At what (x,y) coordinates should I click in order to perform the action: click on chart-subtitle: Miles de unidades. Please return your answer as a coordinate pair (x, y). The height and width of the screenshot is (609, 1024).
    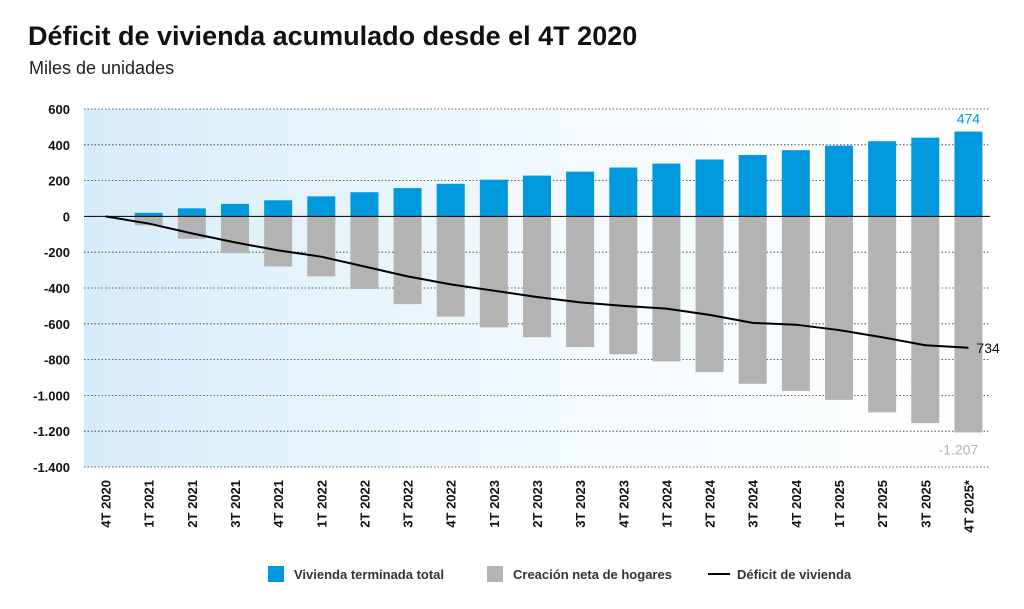
    Looking at the image, I should click on (101, 68).